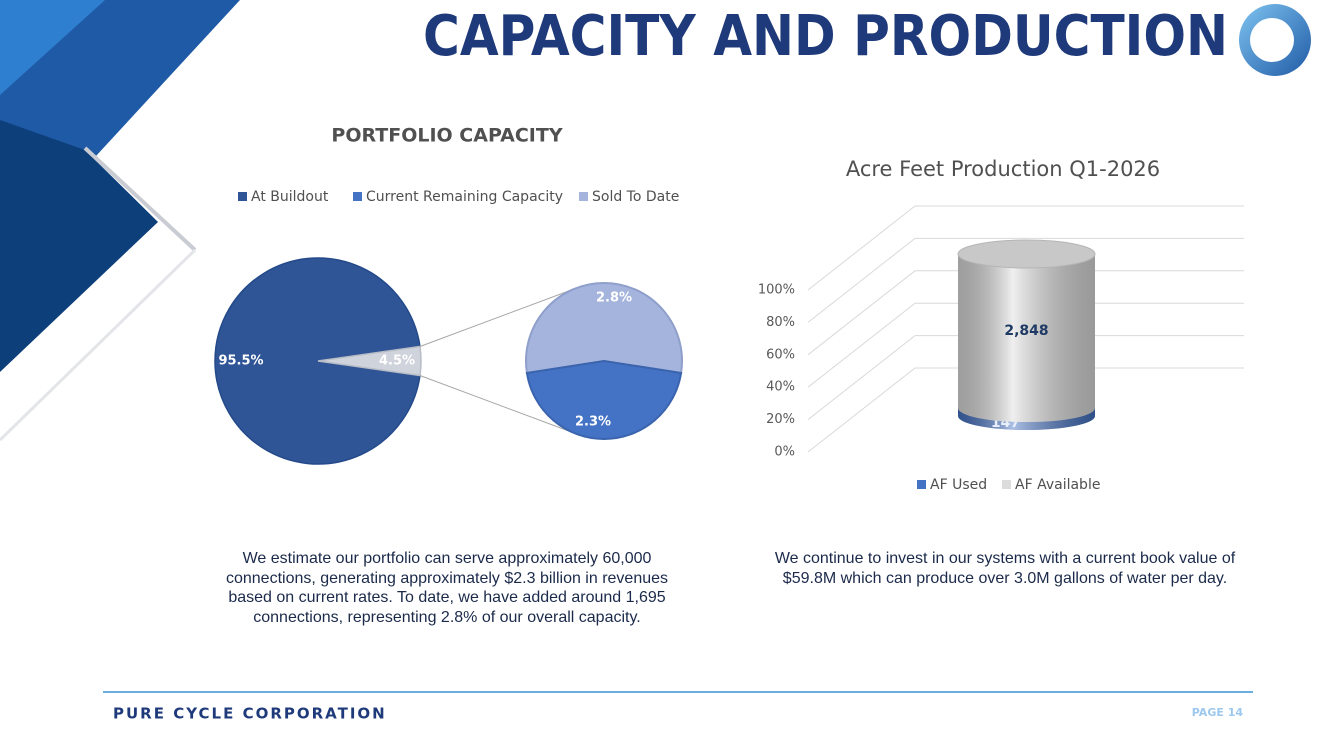  What do you see at coordinates (780, 387) in the screenshot?
I see `y-tick-label: 40%` at bounding box center [780, 387].